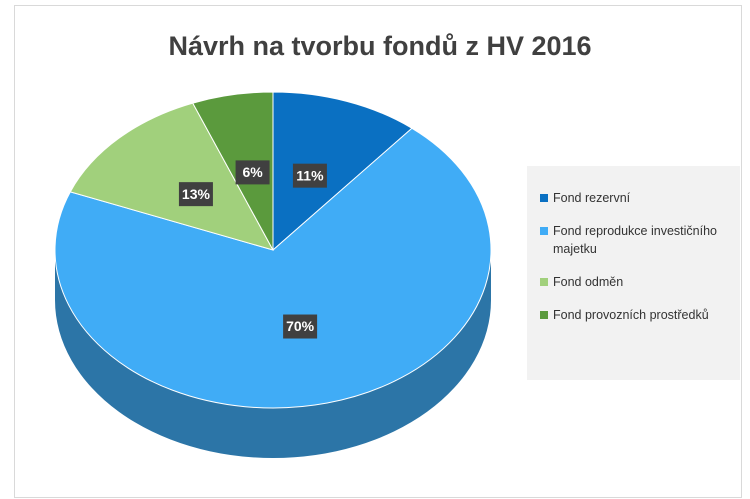  I want to click on data-label: 70%, so click(300, 326).